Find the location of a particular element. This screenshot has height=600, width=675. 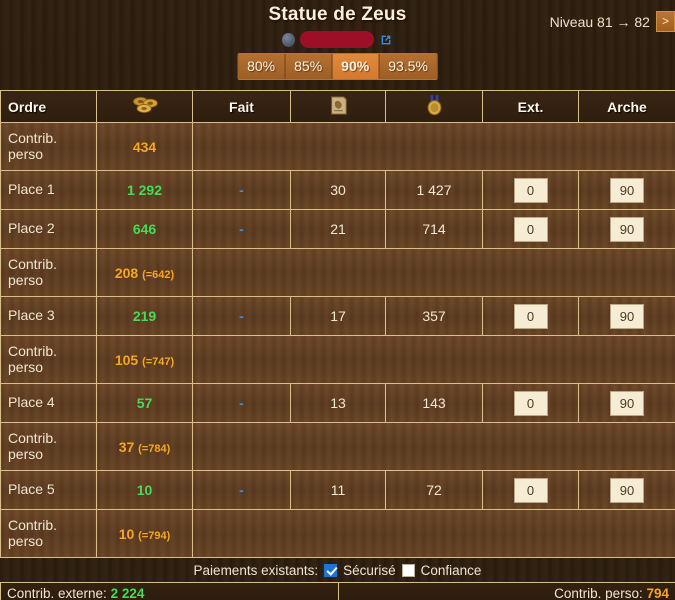

column-header-ext: Ext. is located at coordinates (530, 106).